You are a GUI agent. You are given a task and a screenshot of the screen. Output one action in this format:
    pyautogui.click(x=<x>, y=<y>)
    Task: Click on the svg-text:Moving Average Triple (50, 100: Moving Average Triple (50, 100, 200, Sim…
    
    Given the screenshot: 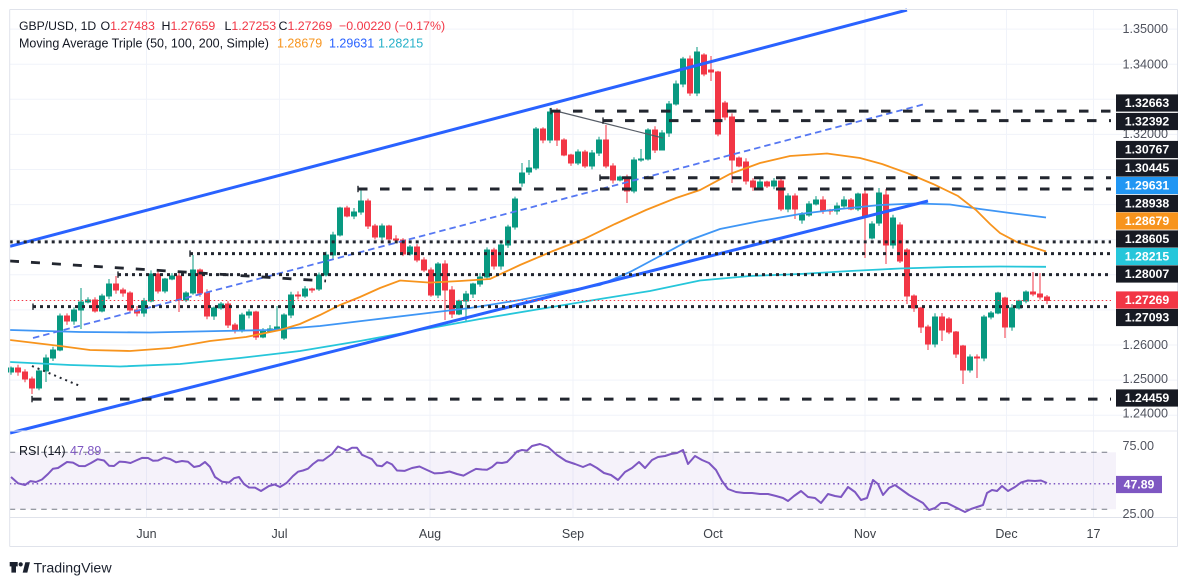 What is the action you would take?
    pyautogui.click(x=144, y=43)
    